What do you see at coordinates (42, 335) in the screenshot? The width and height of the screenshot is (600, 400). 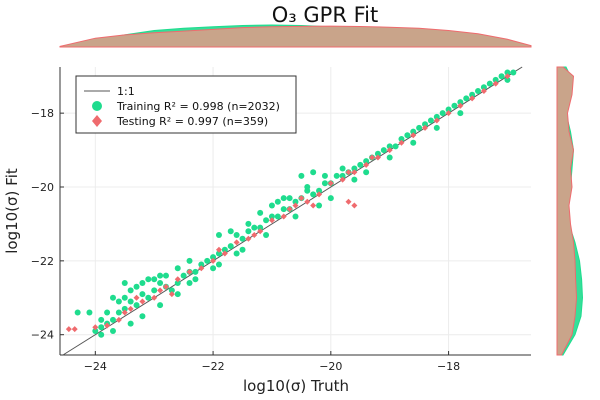 I see `y-tick-label: −24` at bounding box center [42, 335].